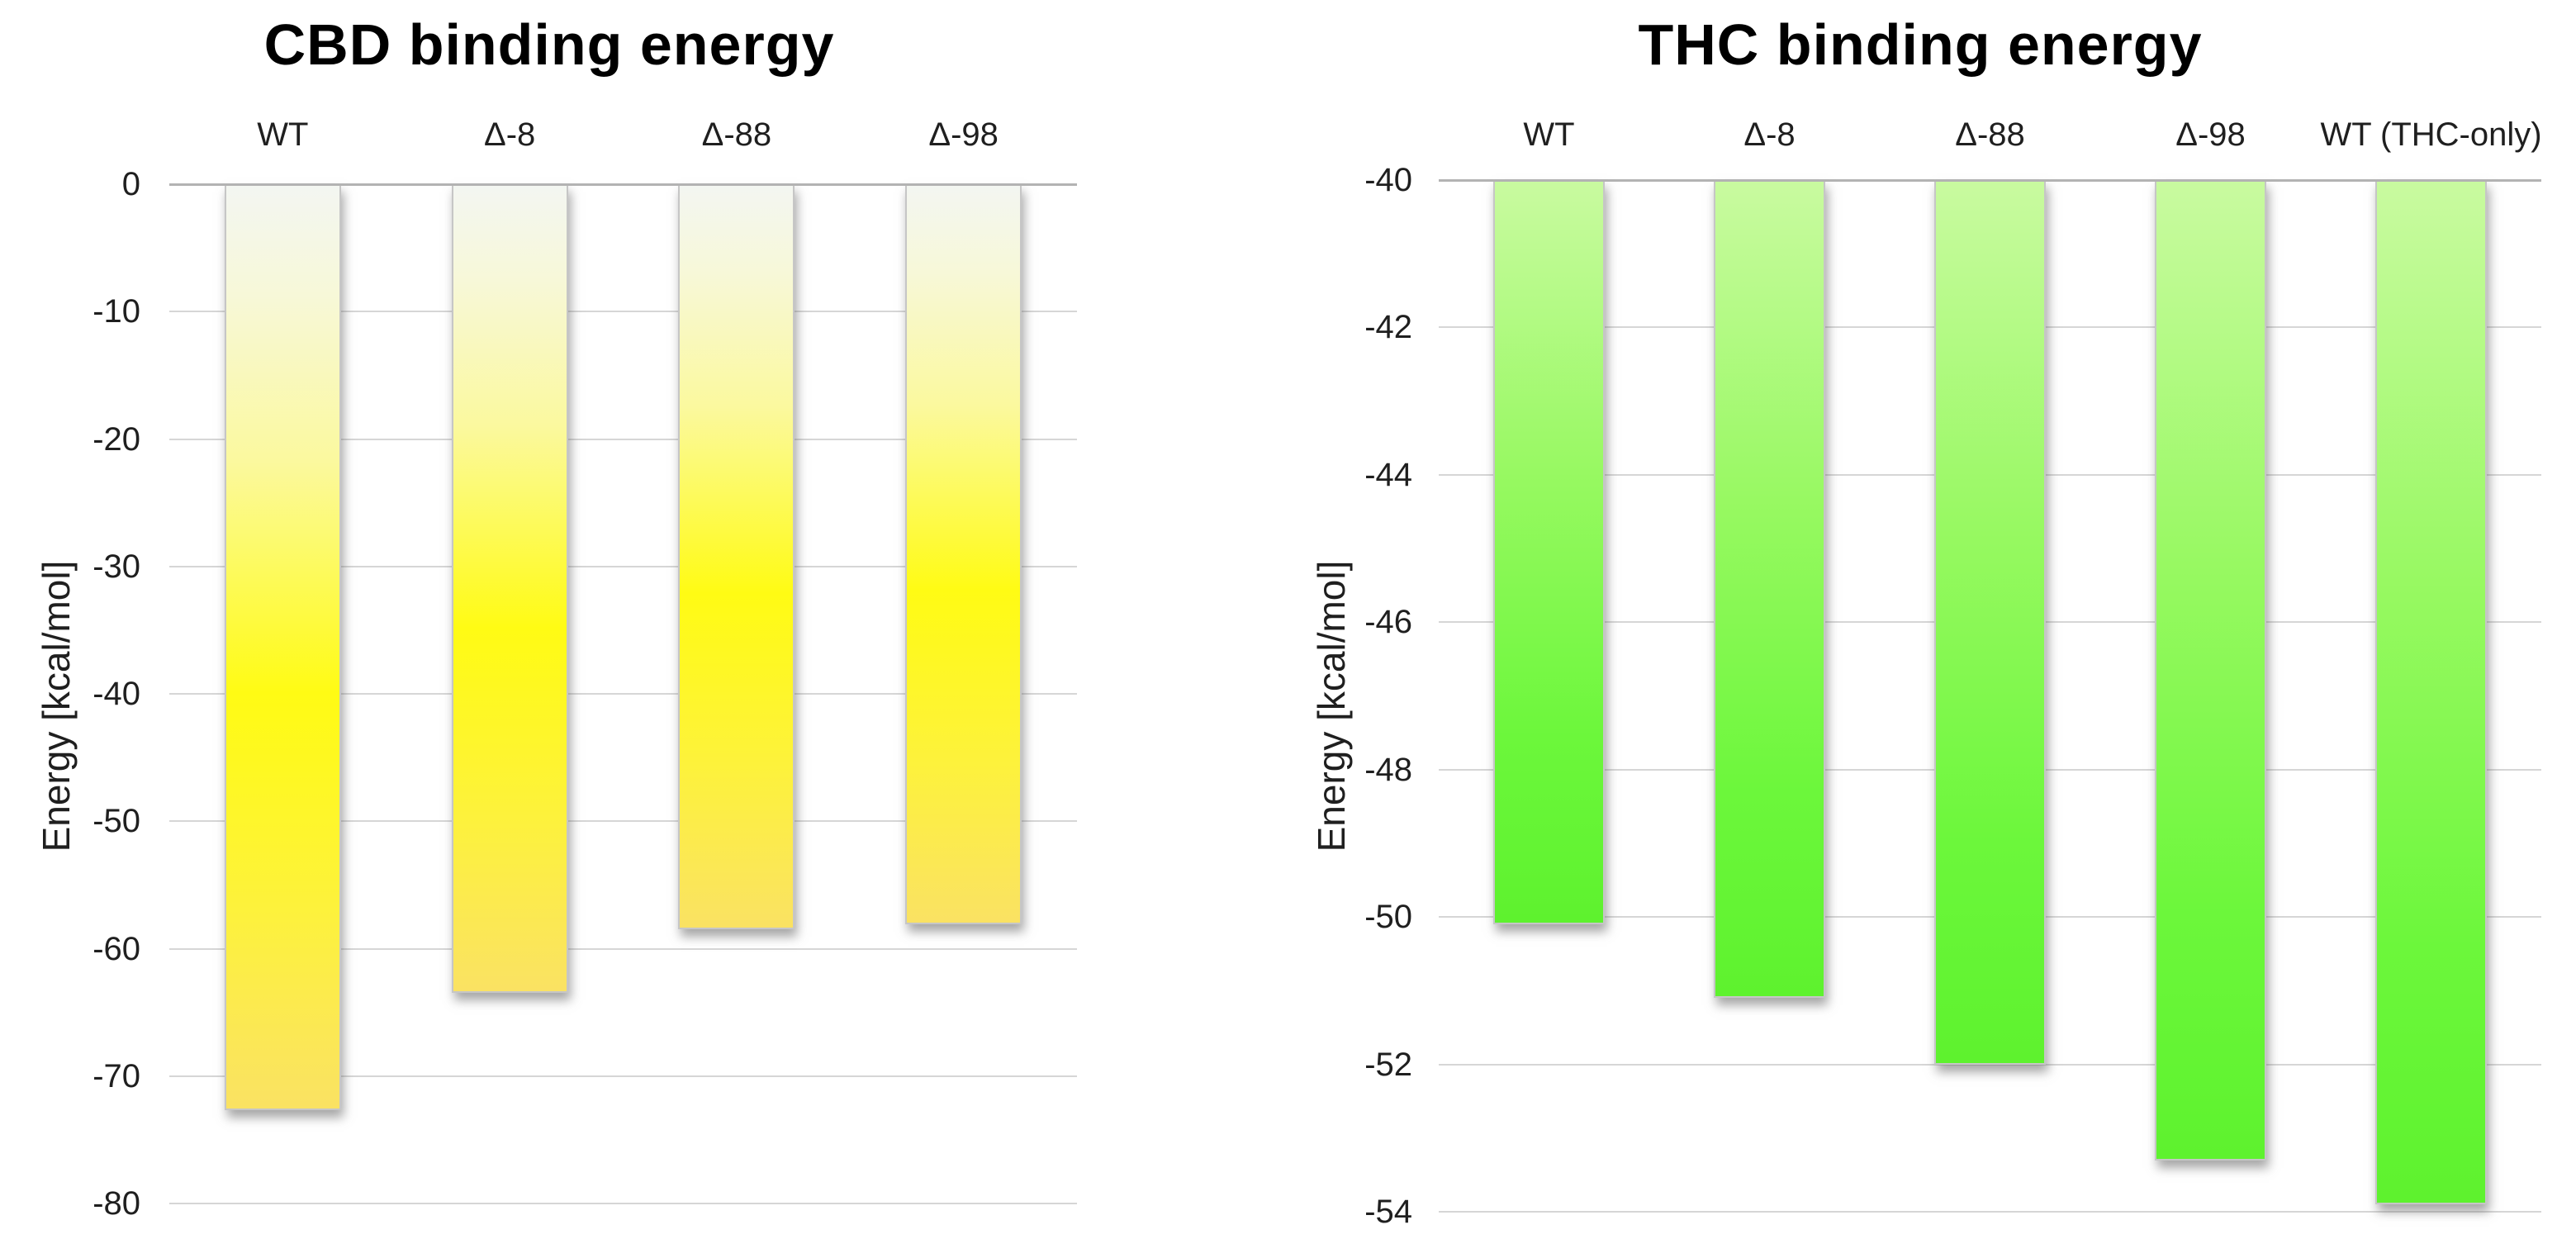 The height and width of the screenshot is (1239, 2576). What do you see at coordinates (1388, 327) in the screenshot?
I see `y-tick-label: -42` at bounding box center [1388, 327].